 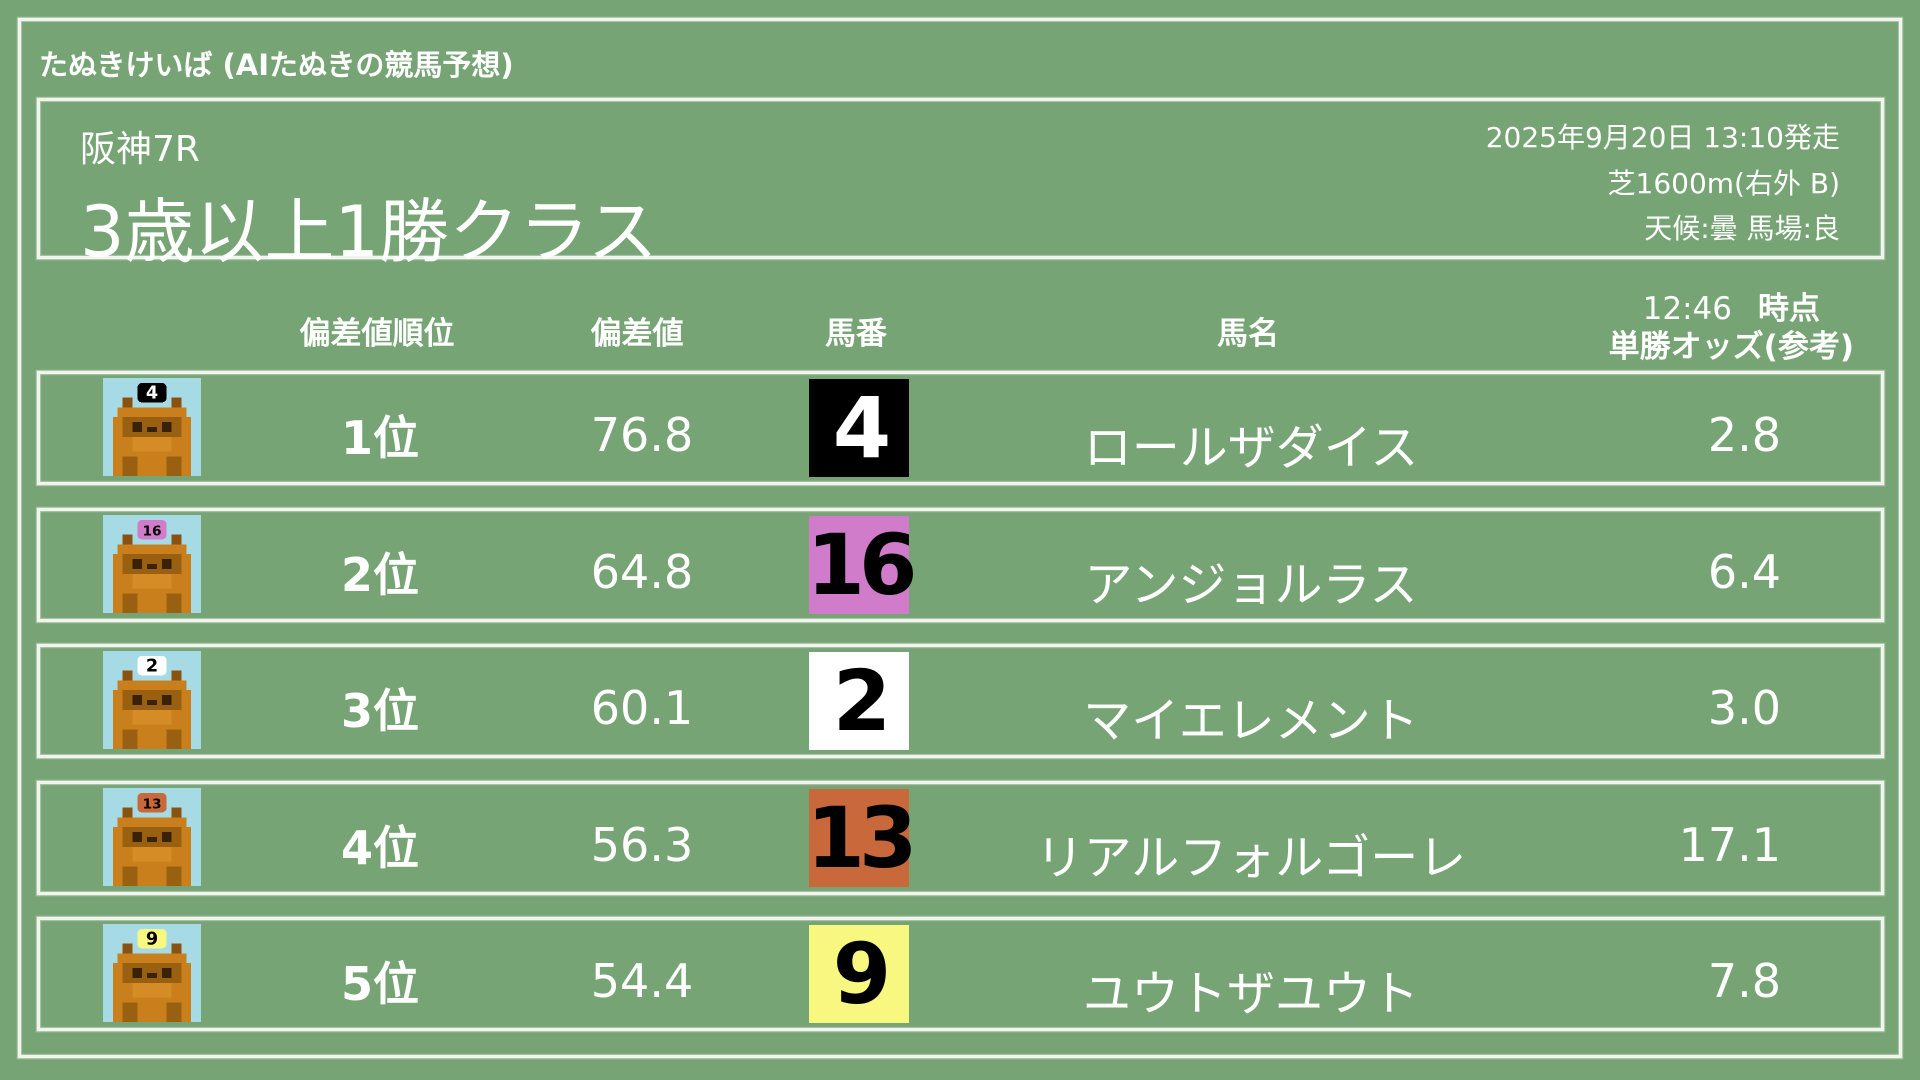 What do you see at coordinates (859, 974) in the screenshot?
I see `gate-number-badge: 9` at bounding box center [859, 974].